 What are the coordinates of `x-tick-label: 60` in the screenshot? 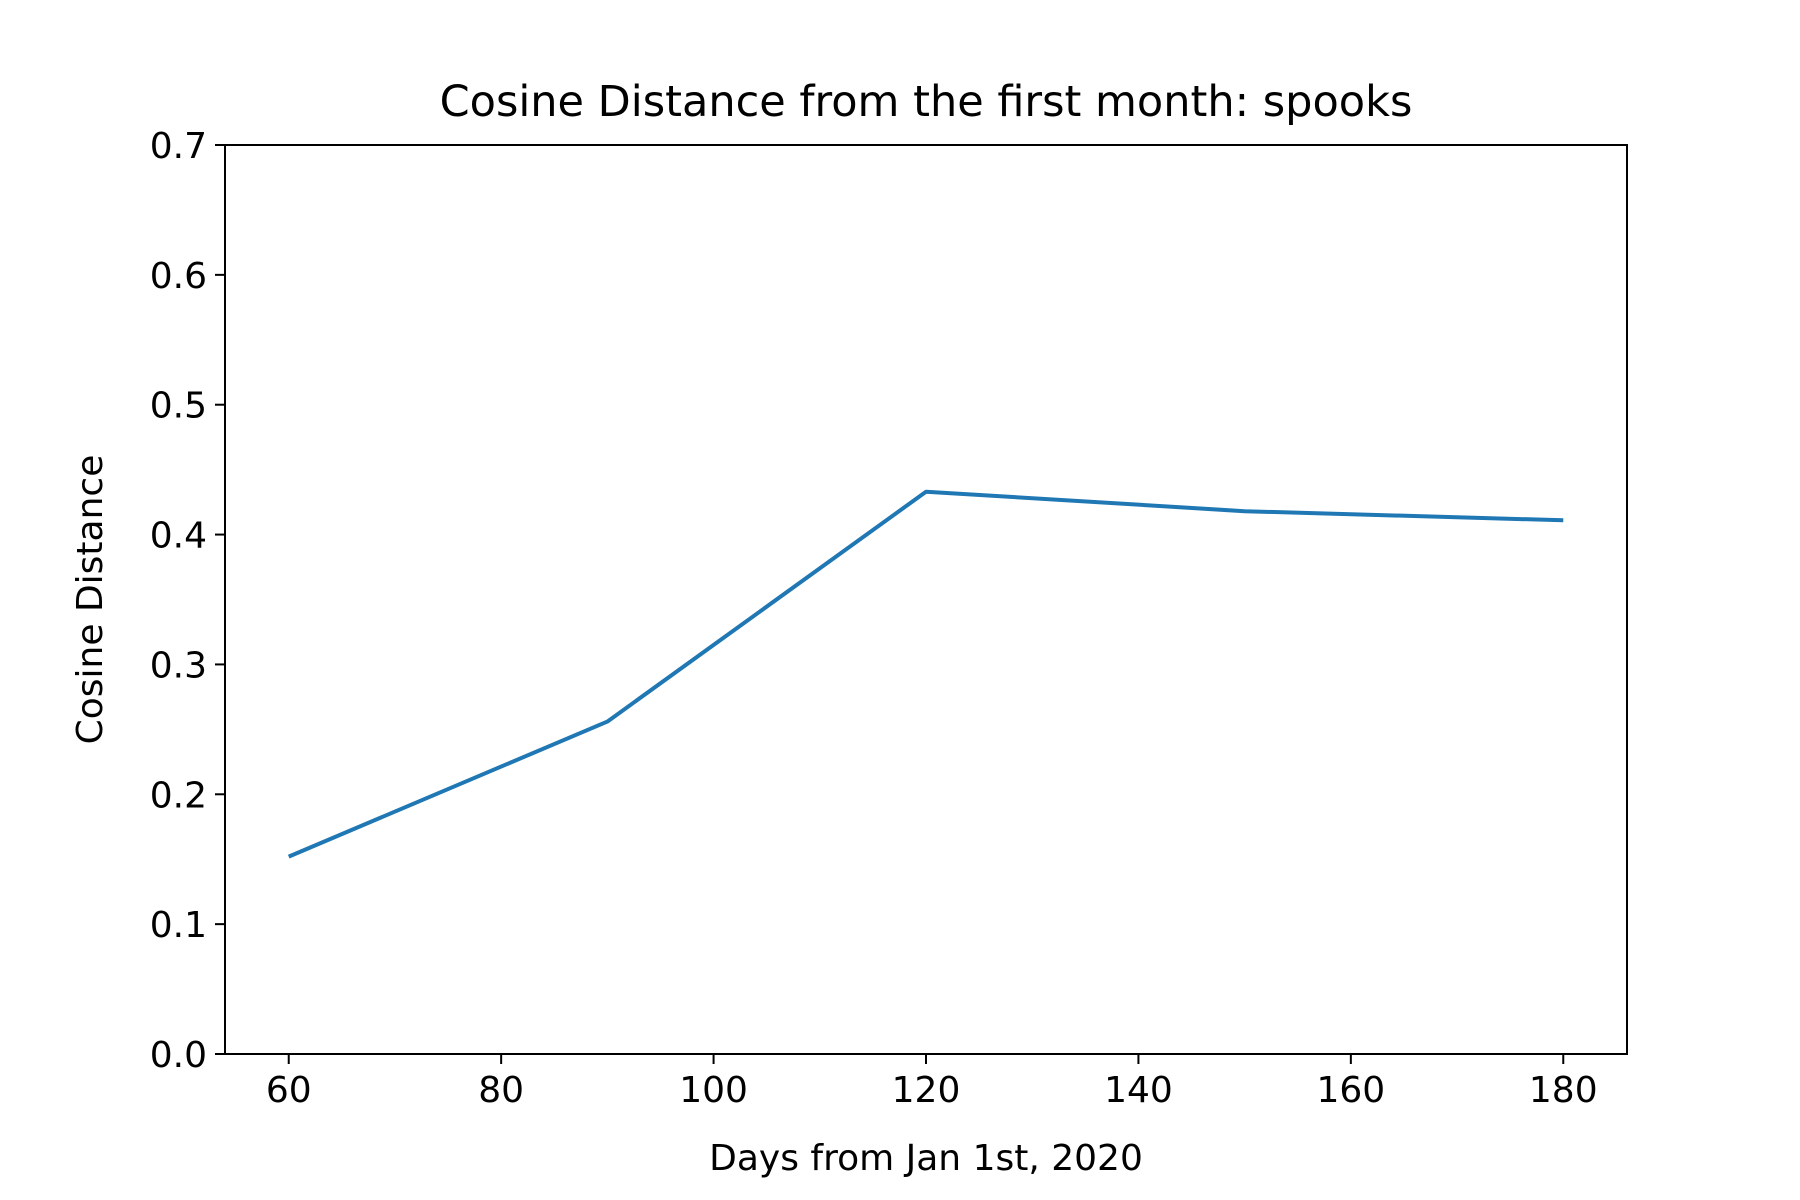 It's located at (289, 1090).